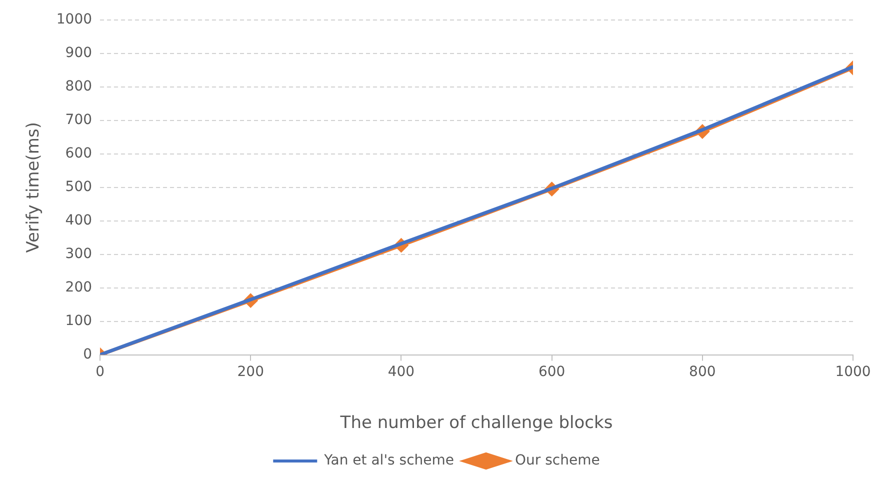 The width and height of the screenshot is (883, 488). Describe the element at coordinates (78, 154) in the screenshot. I see `y-tick-label: 600` at that location.